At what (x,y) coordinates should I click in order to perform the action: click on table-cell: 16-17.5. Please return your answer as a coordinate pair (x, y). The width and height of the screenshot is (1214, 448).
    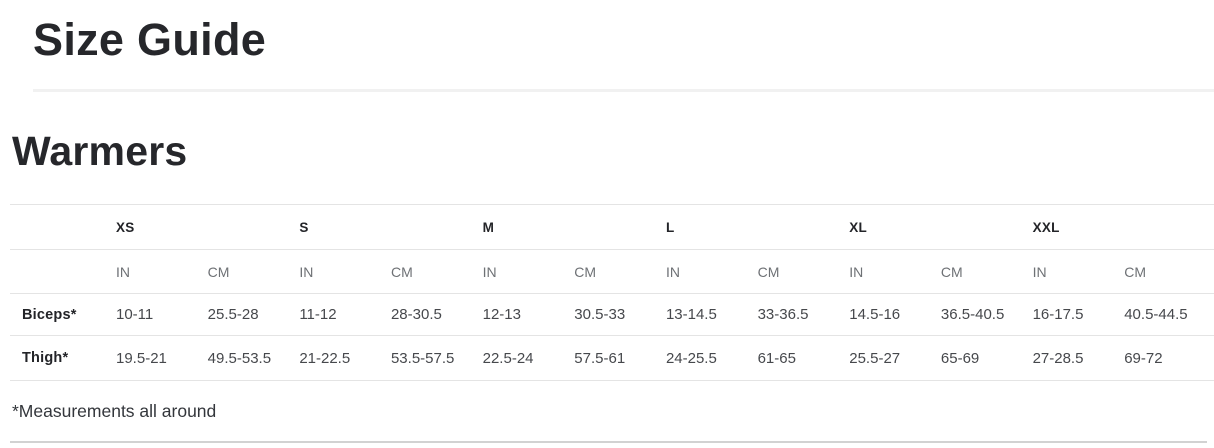
    Looking at the image, I should click on (1076, 314).